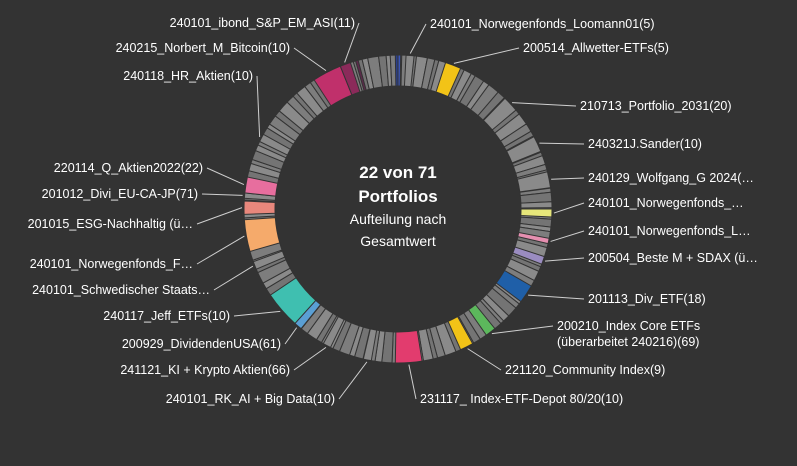  Describe the element at coordinates (656, 106) in the screenshot. I see `slice-label: 210713_Portfolio_2031(20)` at that location.